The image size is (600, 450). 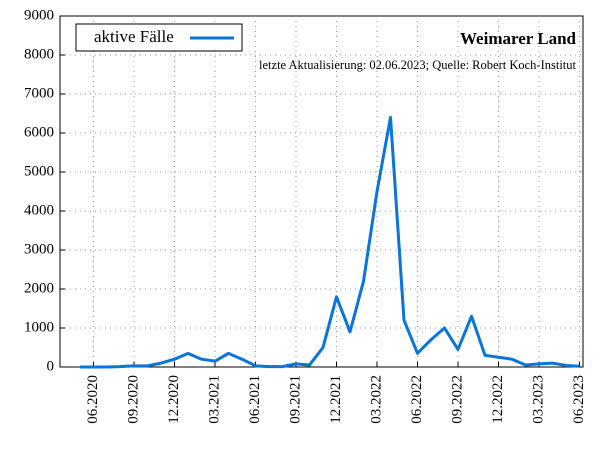 I want to click on x-tick-label: 09.2021, so click(x=295, y=399).